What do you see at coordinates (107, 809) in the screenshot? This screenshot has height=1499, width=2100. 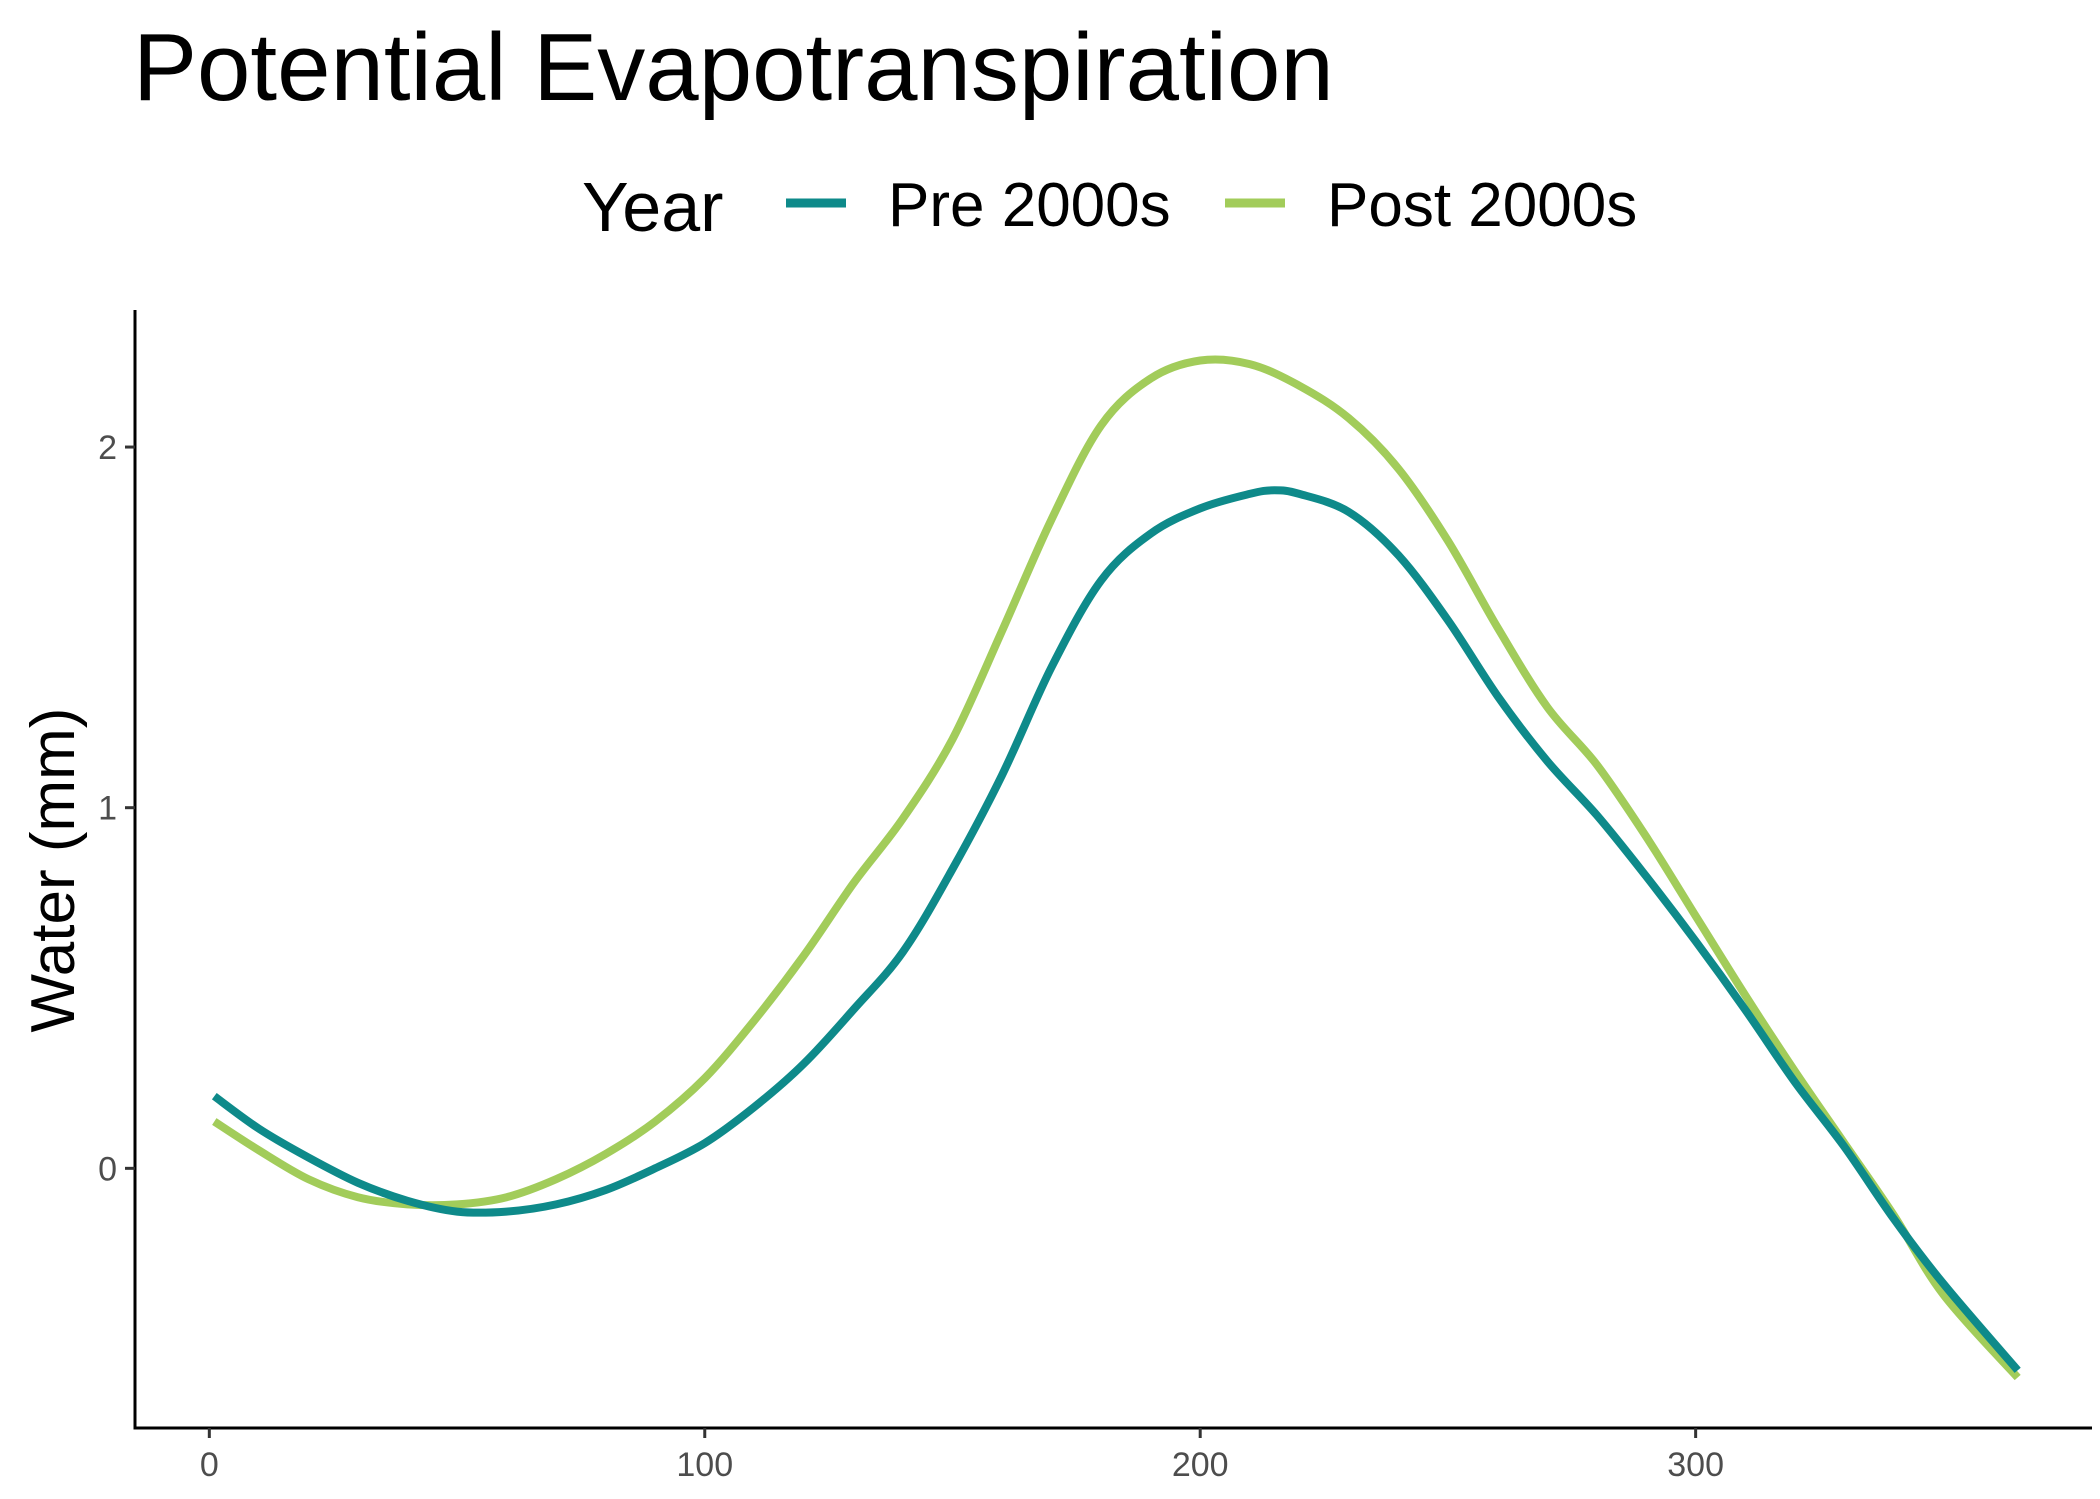 I see `y-tick-label: 1` at bounding box center [107, 809].